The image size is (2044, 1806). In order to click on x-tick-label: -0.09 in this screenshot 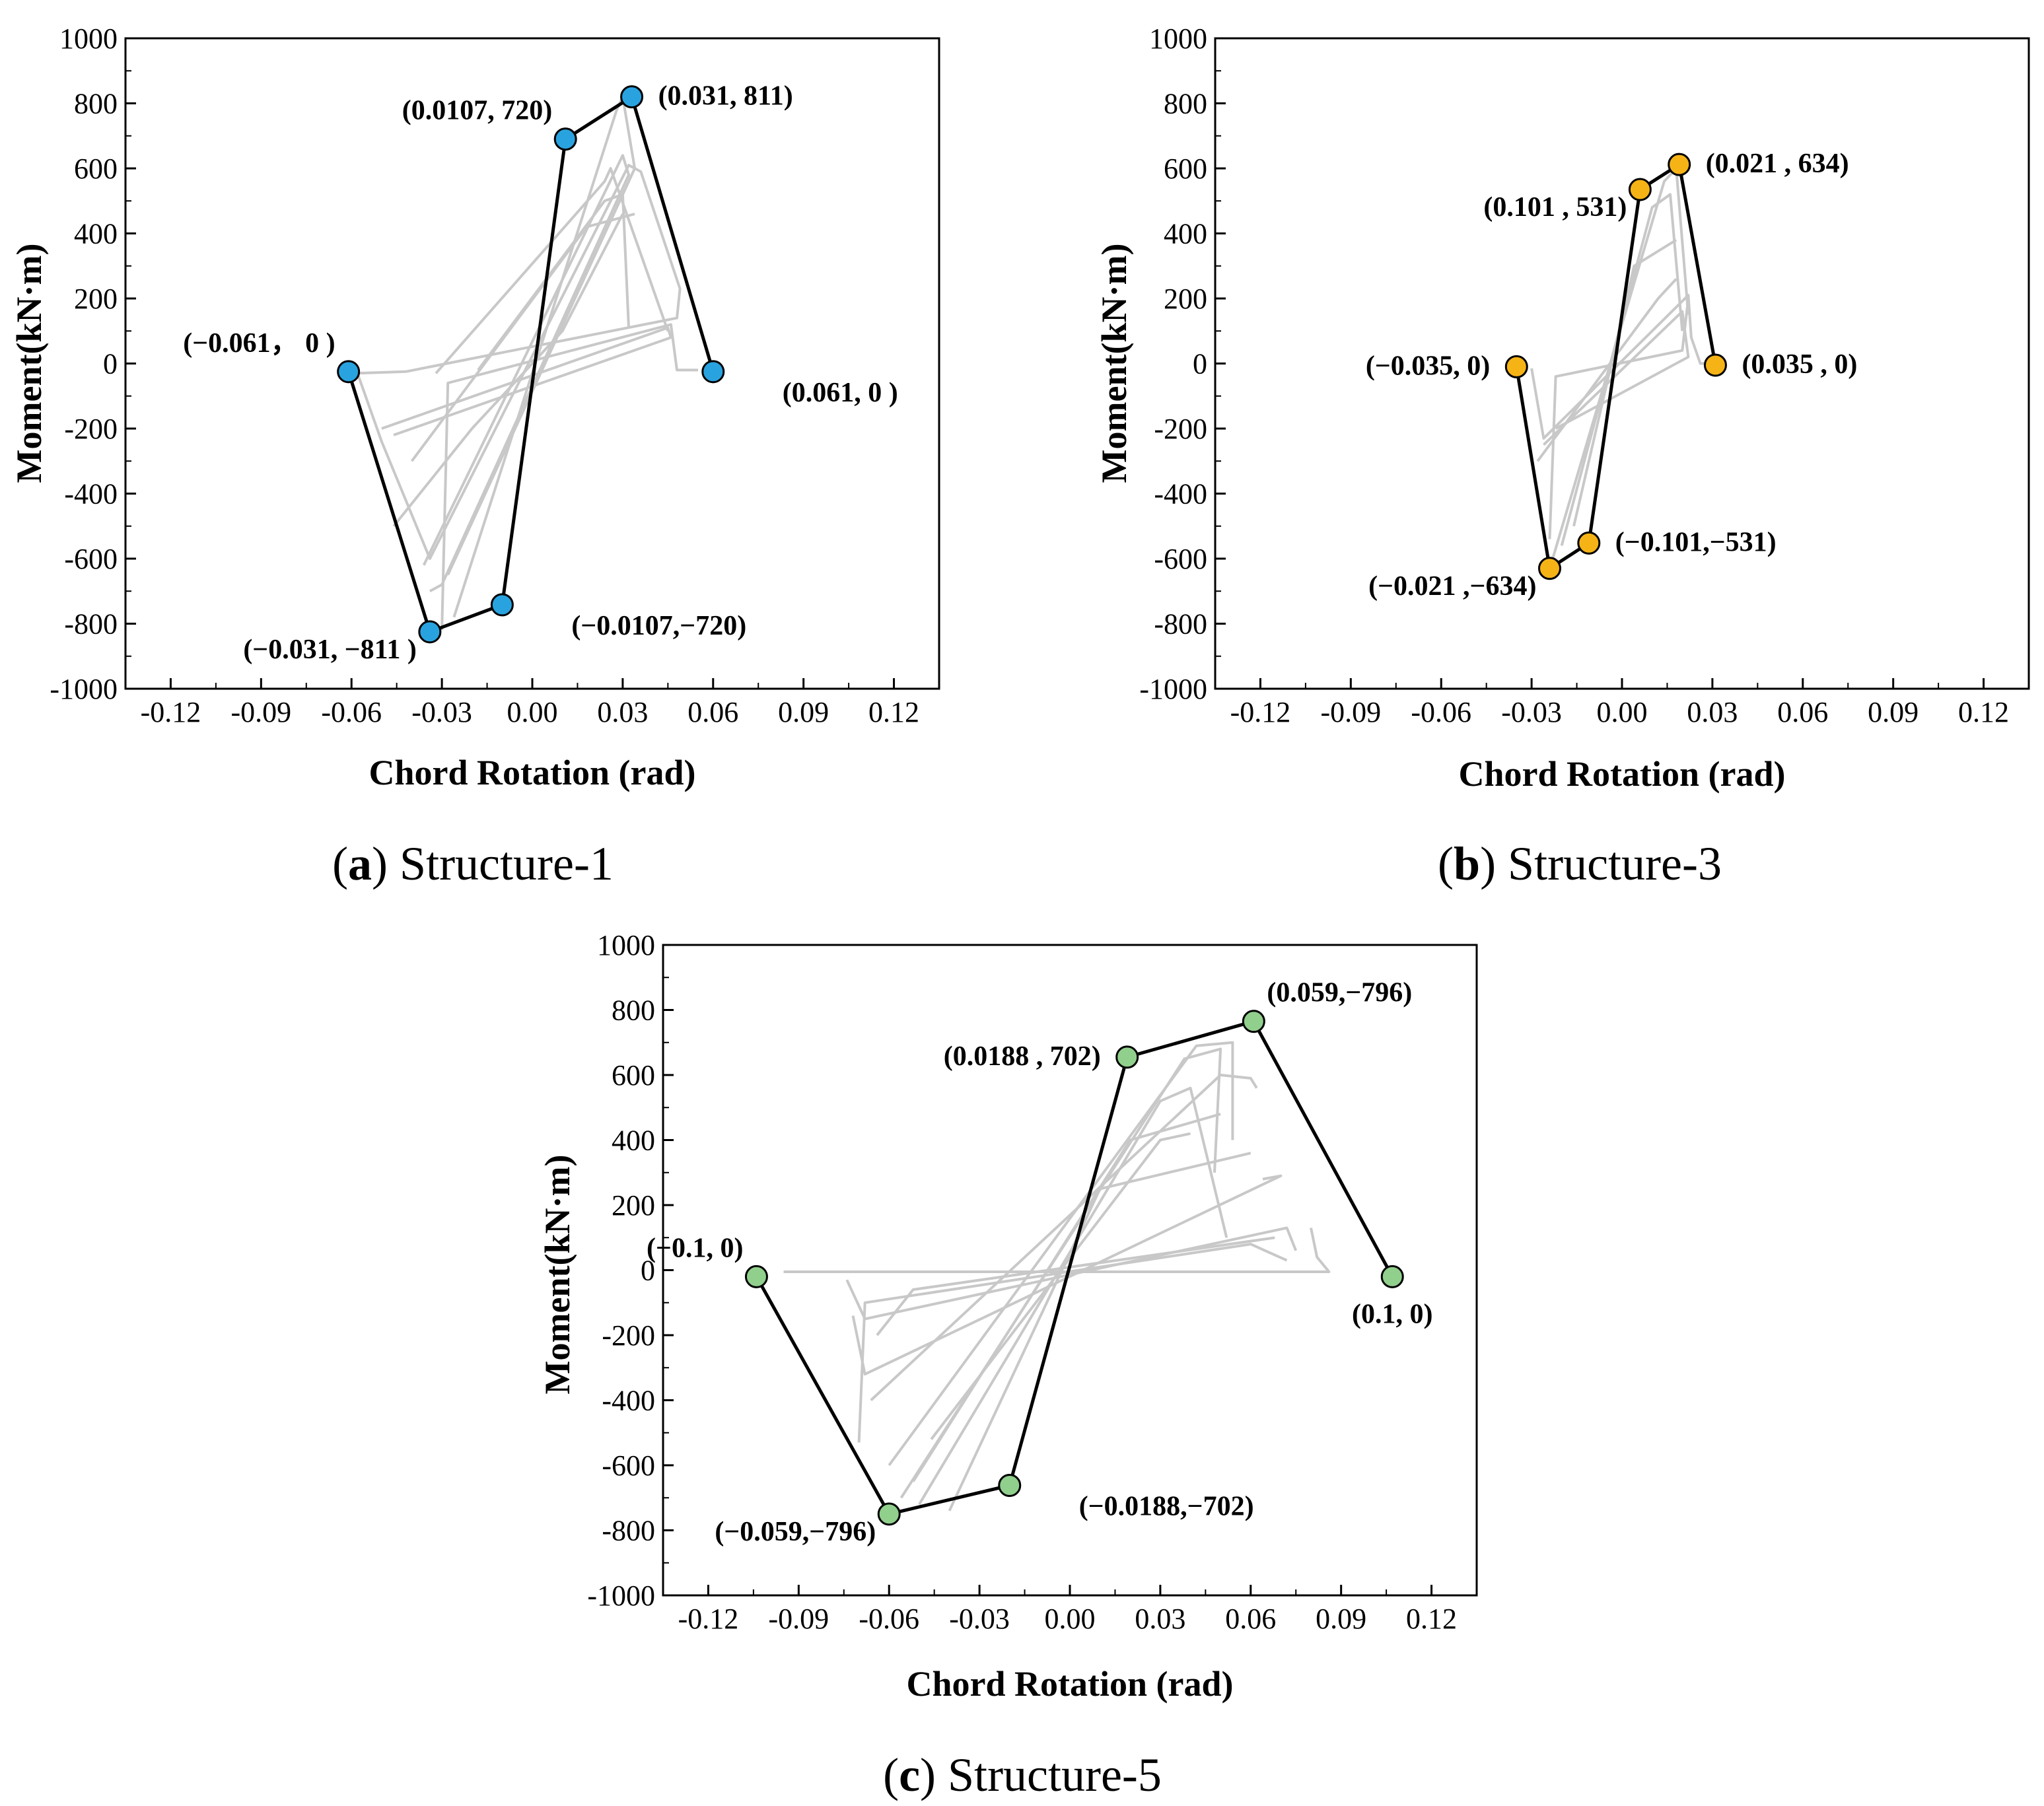, I will do `click(261, 712)`.